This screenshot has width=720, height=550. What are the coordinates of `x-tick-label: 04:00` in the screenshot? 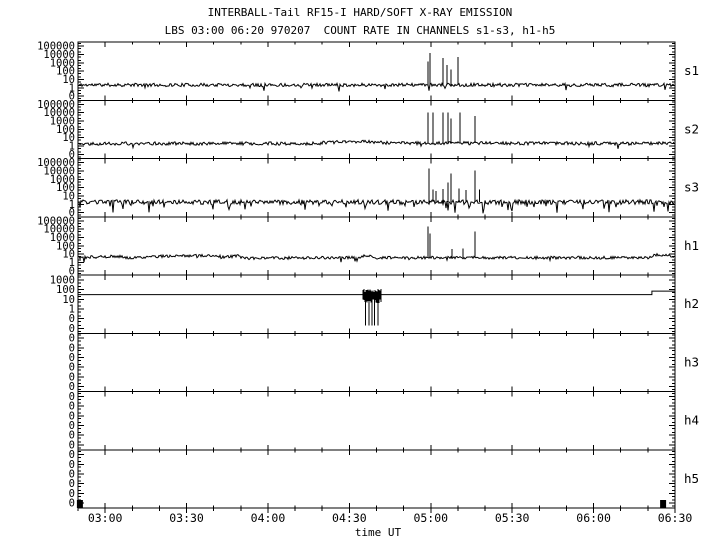 It's located at (268, 518).